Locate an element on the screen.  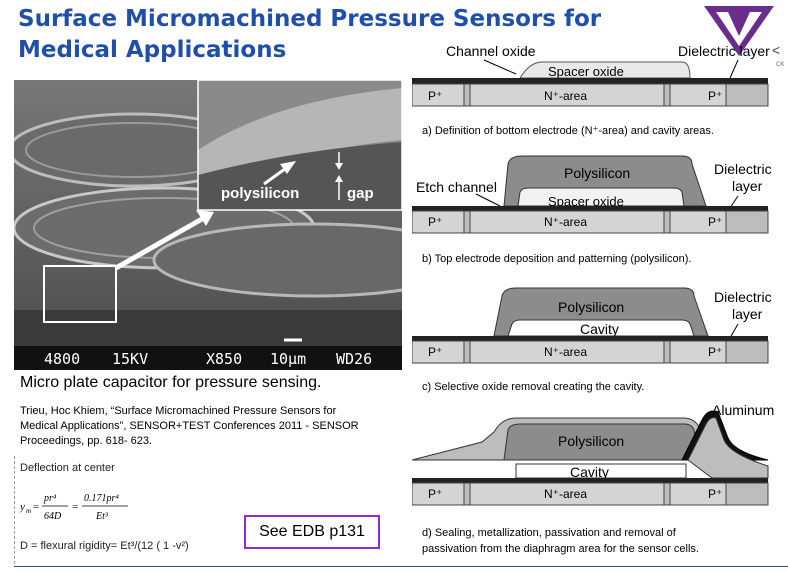
label-p-left-b: P⁺ is located at coordinates (435, 222).